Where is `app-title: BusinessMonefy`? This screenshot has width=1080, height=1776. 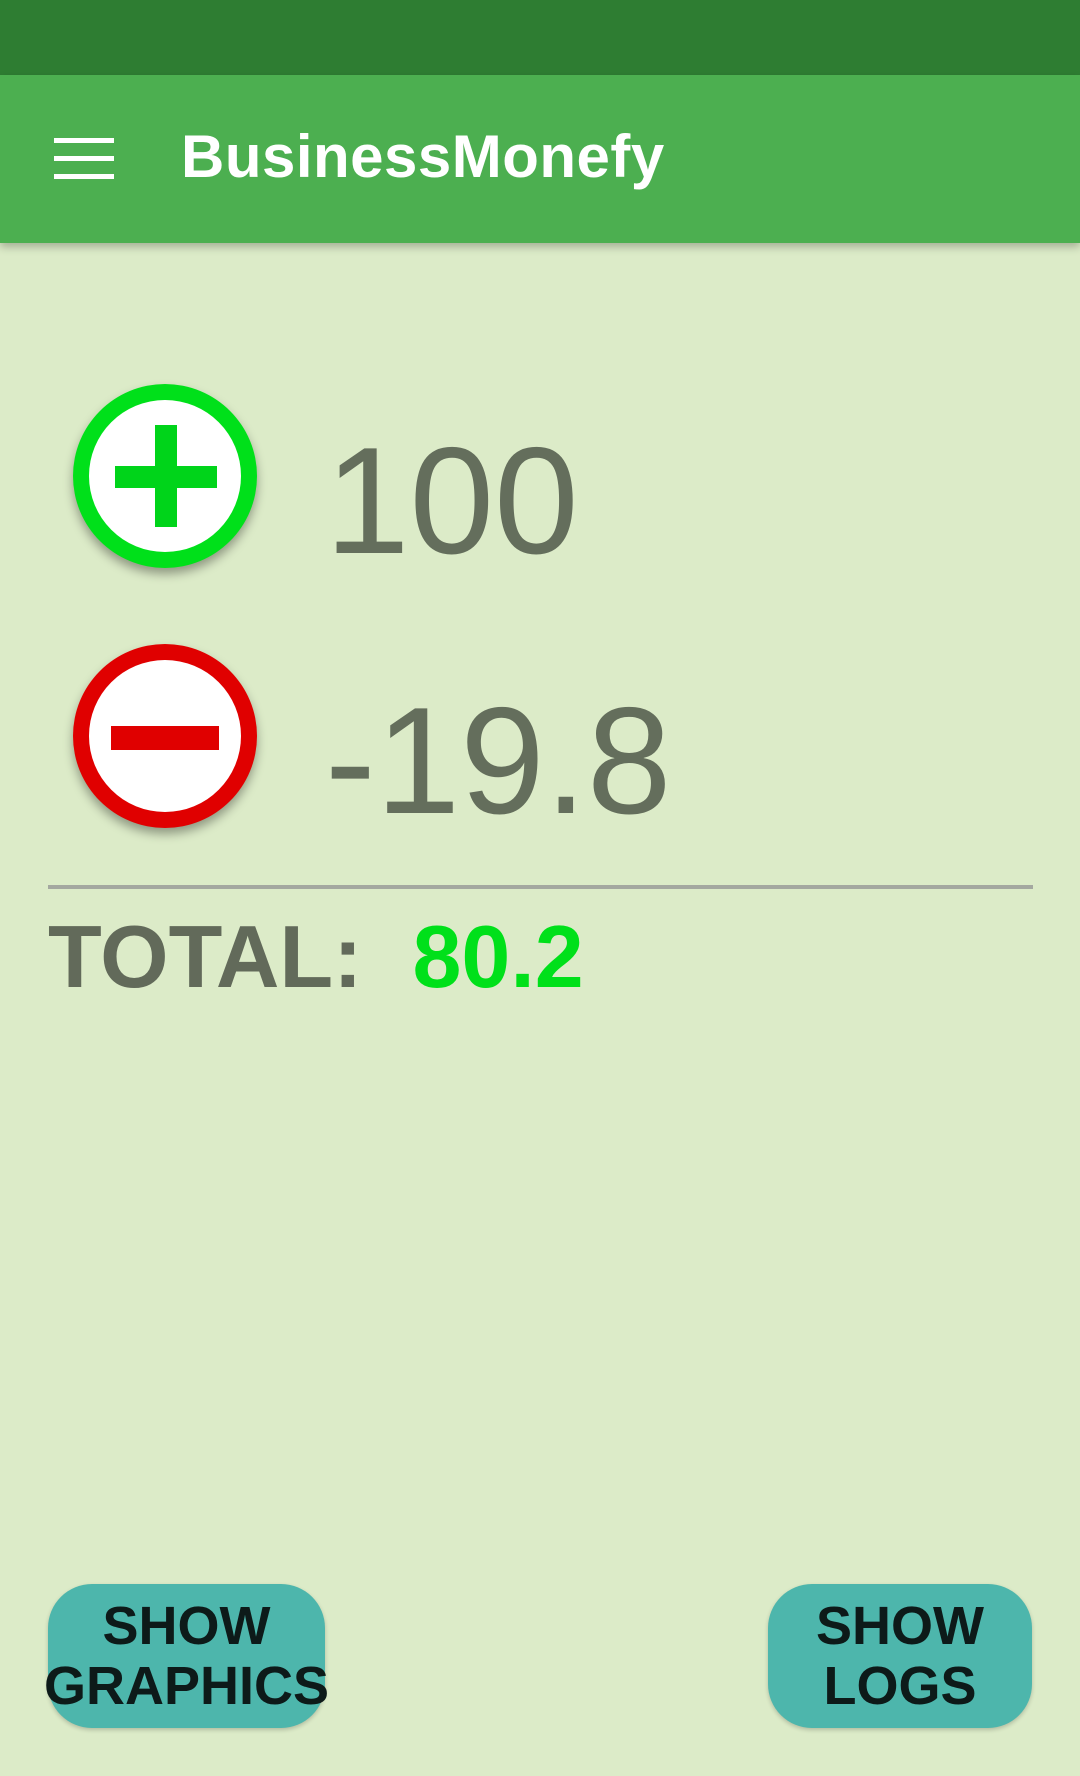
app-title: BusinessMonefy is located at coordinates (423, 156).